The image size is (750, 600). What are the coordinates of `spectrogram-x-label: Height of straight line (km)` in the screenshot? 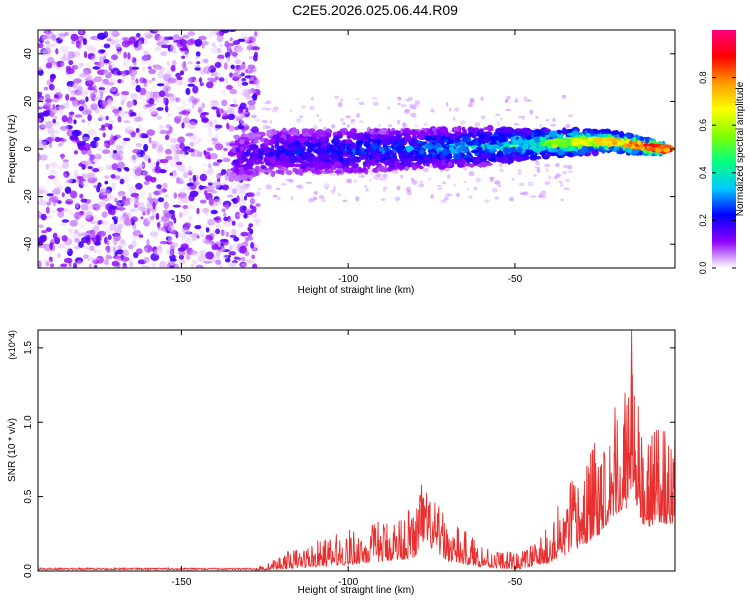 It's located at (356, 290).